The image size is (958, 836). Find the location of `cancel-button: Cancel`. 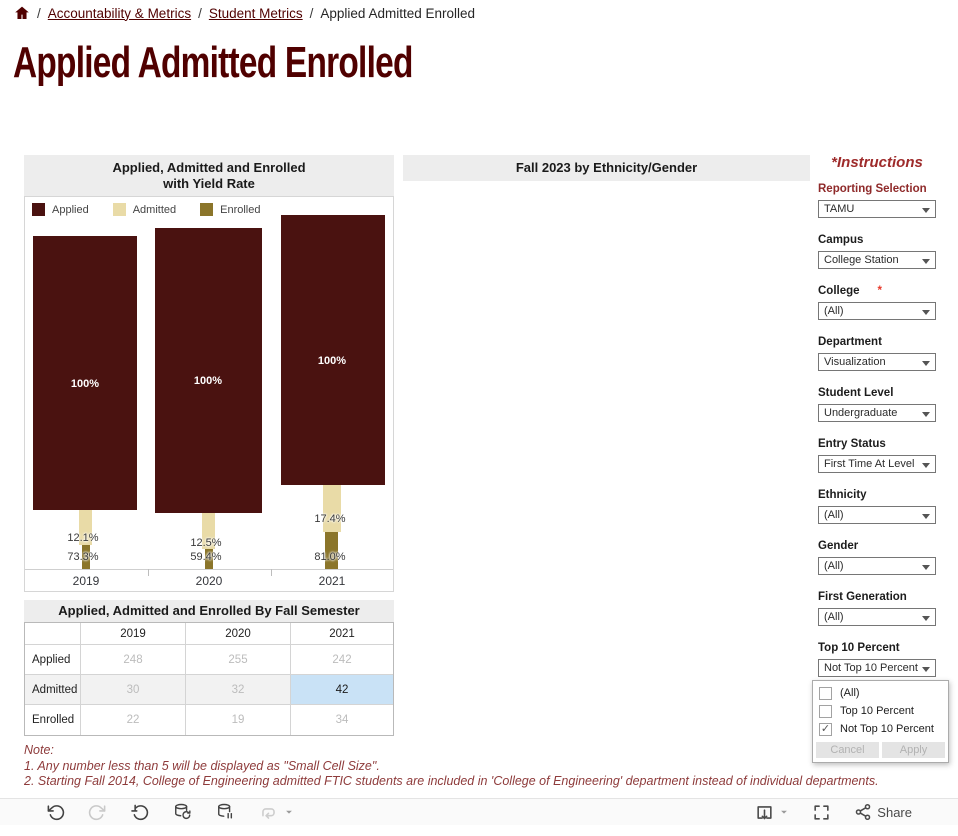

cancel-button: Cancel is located at coordinates (847, 750).